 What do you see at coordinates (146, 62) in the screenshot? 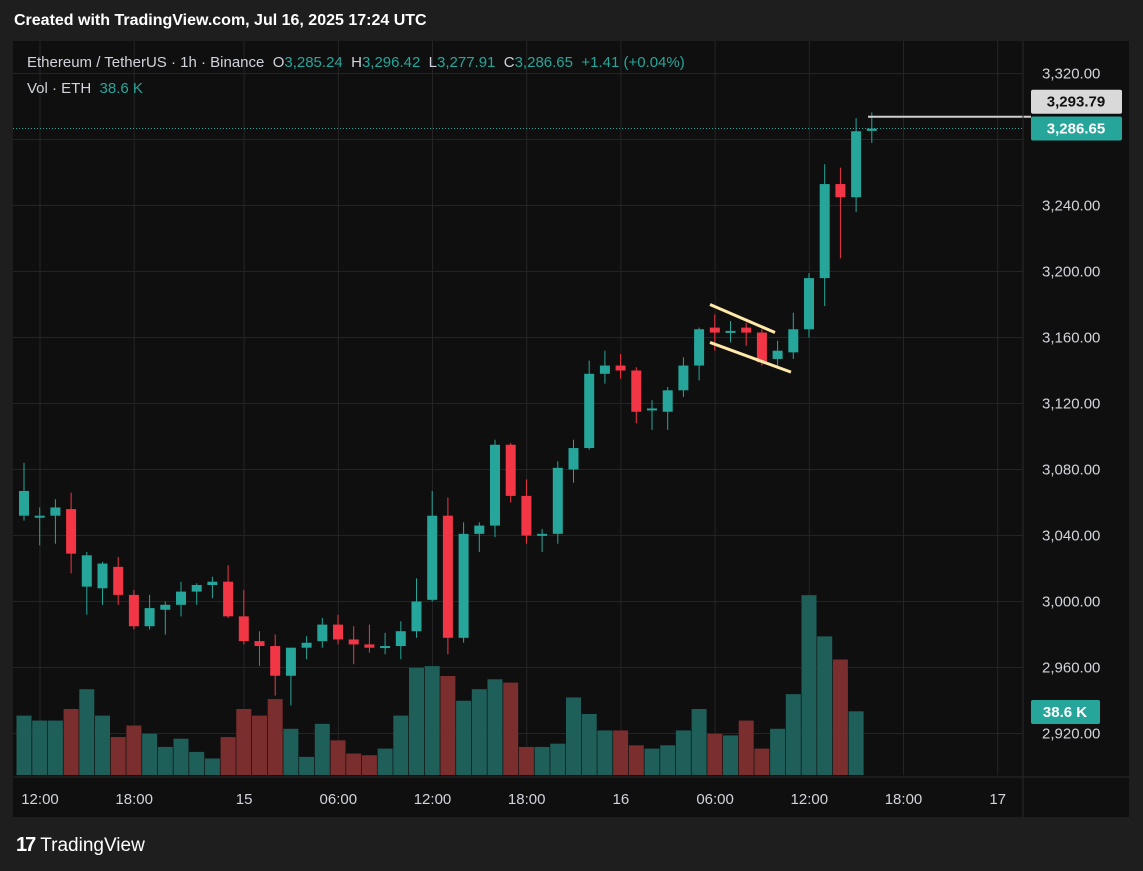
I see `symbol-name: Ethereum / TetherUS · 1h · Binance` at bounding box center [146, 62].